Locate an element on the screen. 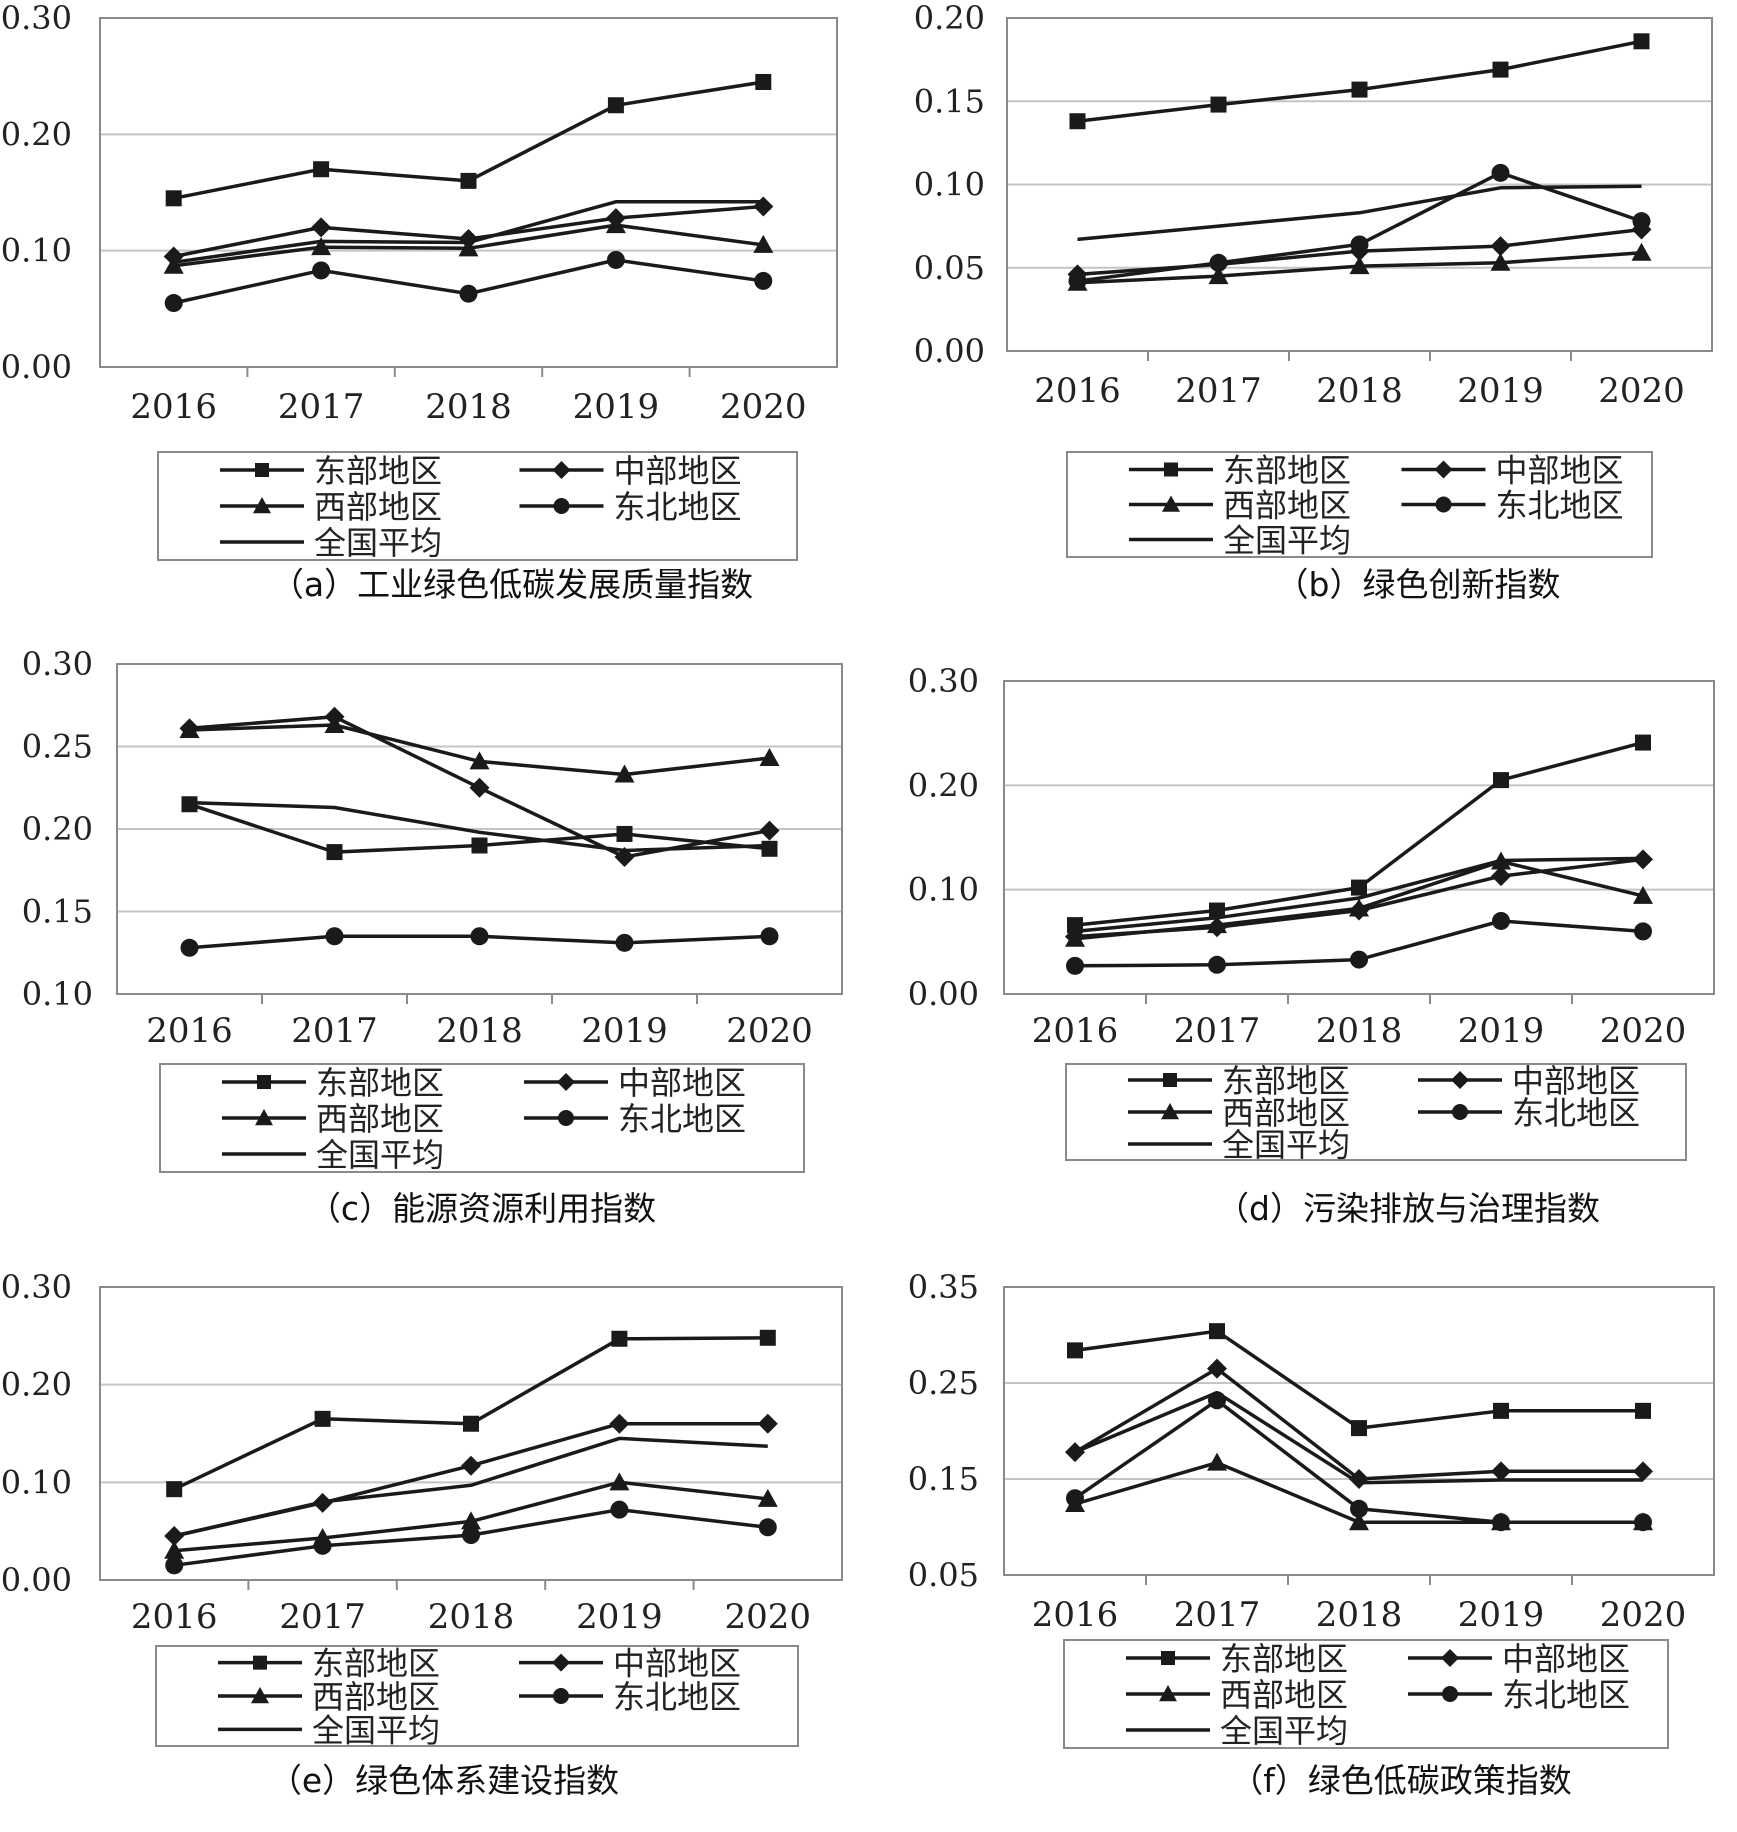 This screenshot has width=1737, height=1832. y-tick-label: 0.00 is located at coordinates (36, 1580).